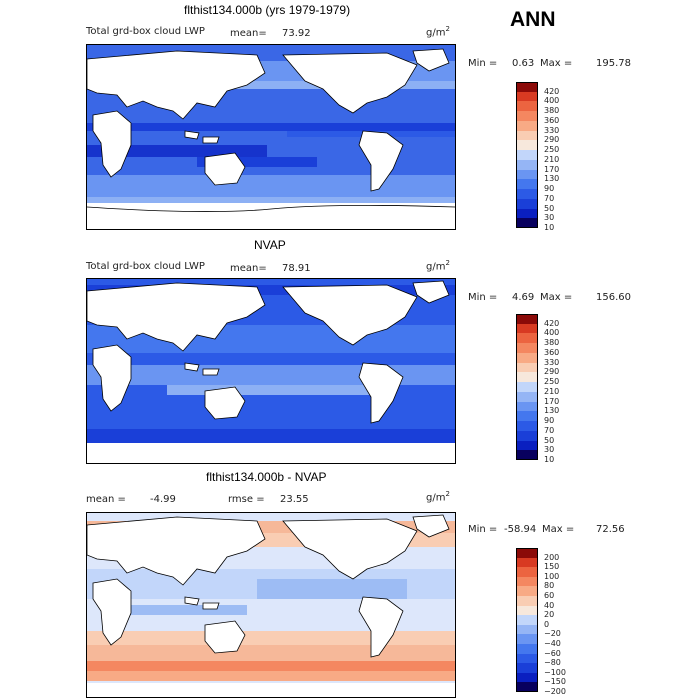 Image resolution: width=700 pixels, height=700 pixels. What do you see at coordinates (271, 137) in the screenshot?
I see `panel1-map` at bounding box center [271, 137].